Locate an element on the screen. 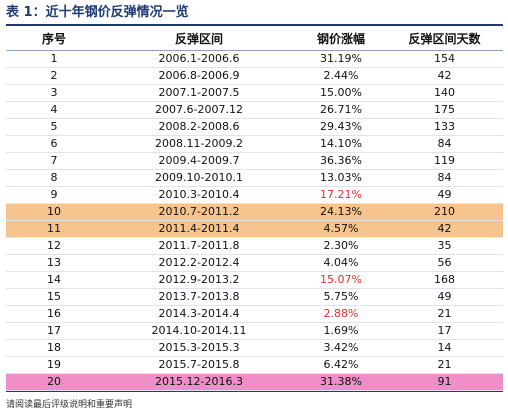 Image resolution: width=508 pixels, height=419 pixels. cell-index: 8 is located at coordinates (54, 177).